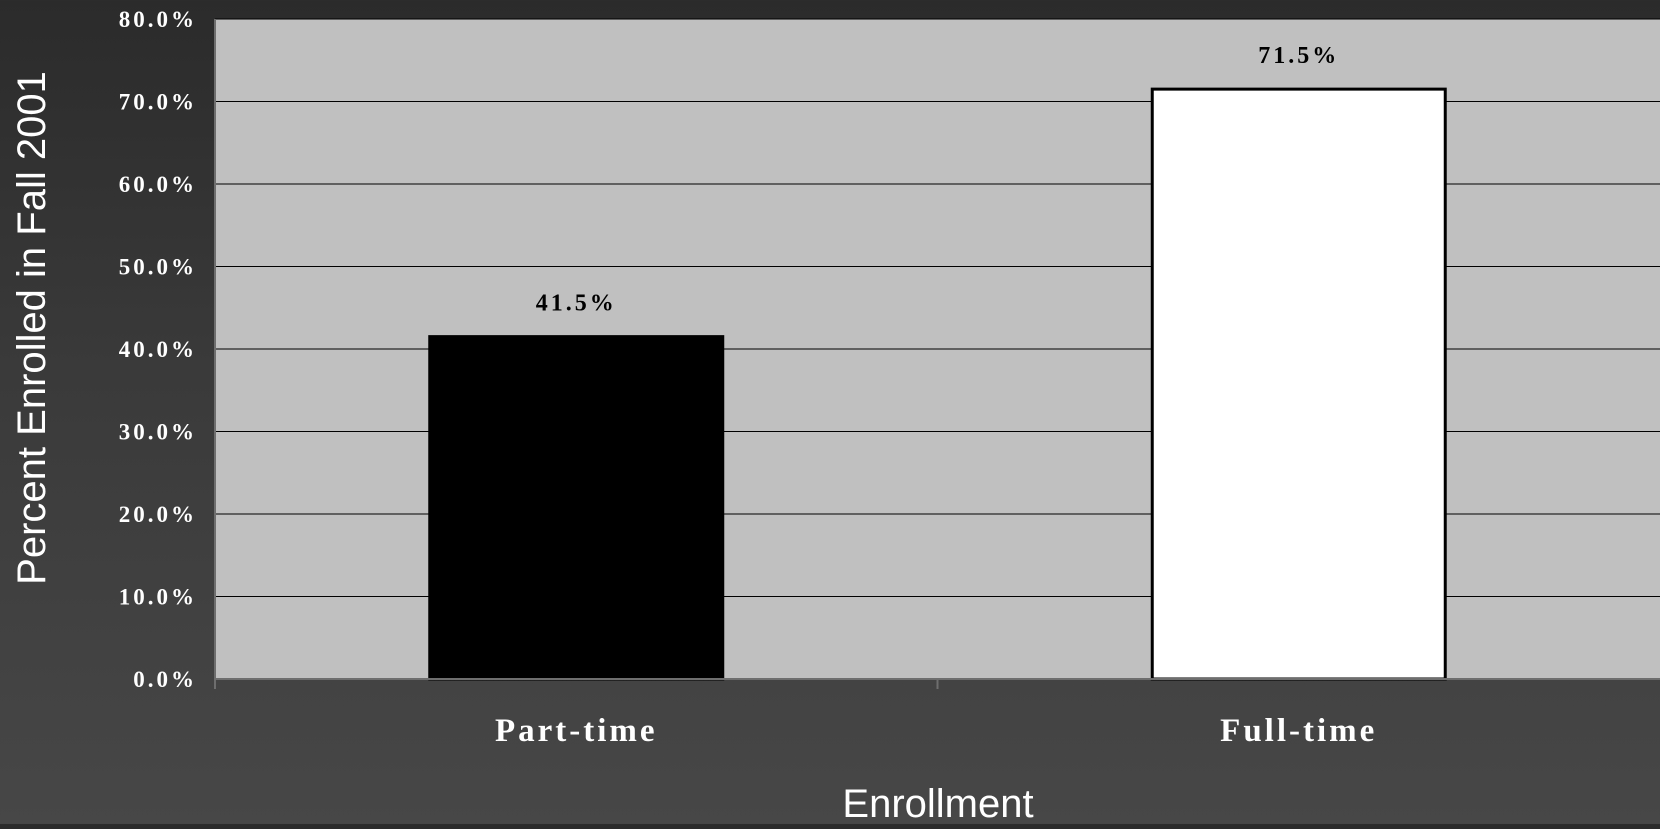 The image size is (1660, 829). What do you see at coordinates (1298, 731) in the screenshot?
I see `x-tick-label-full-time: Full-time` at bounding box center [1298, 731].